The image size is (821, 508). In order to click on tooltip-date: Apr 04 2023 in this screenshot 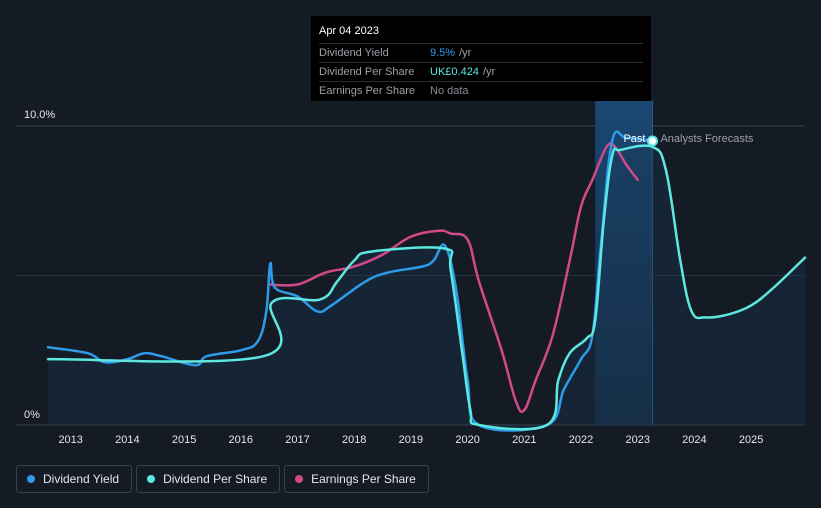, I will do `click(349, 31)`.